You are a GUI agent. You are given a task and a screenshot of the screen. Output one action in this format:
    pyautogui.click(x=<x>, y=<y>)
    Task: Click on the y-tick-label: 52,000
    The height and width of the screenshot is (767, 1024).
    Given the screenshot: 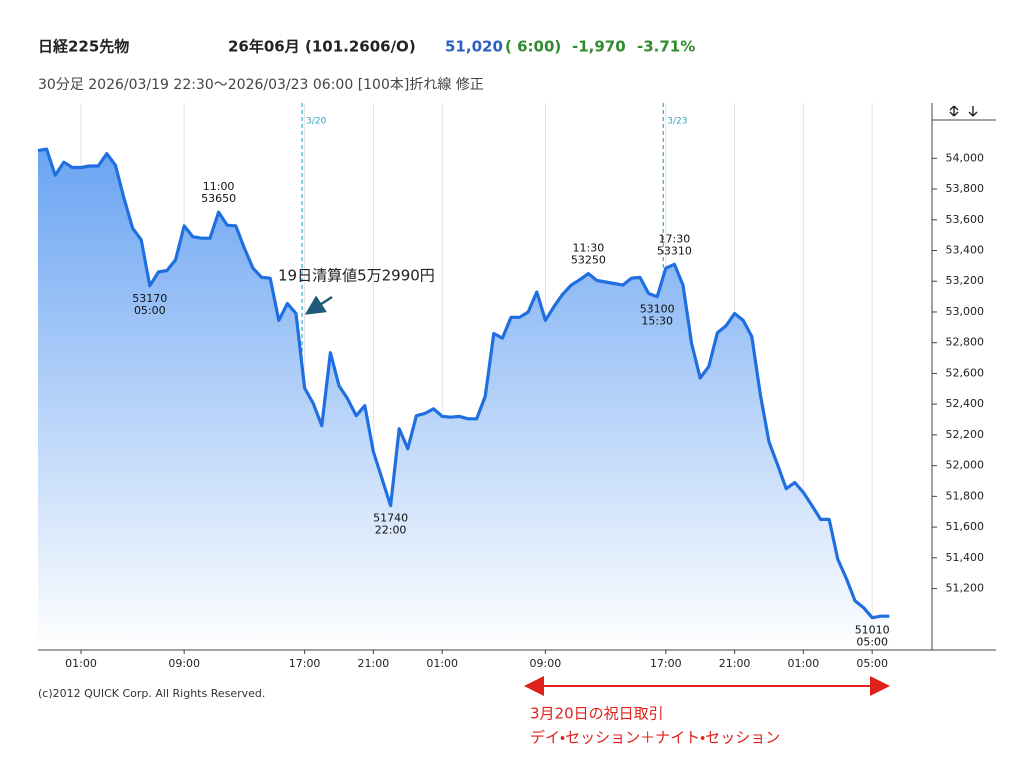 What is the action you would take?
    pyautogui.click(x=965, y=465)
    